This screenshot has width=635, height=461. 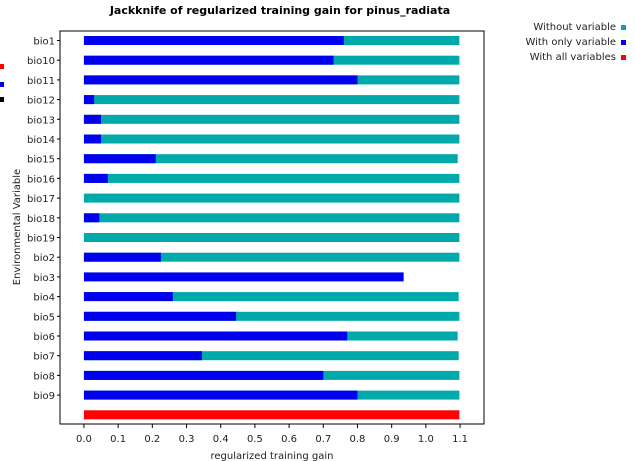 What do you see at coordinates (152, 439) in the screenshot?
I see `x-tick-label-2: 0.2` at bounding box center [152, 439].